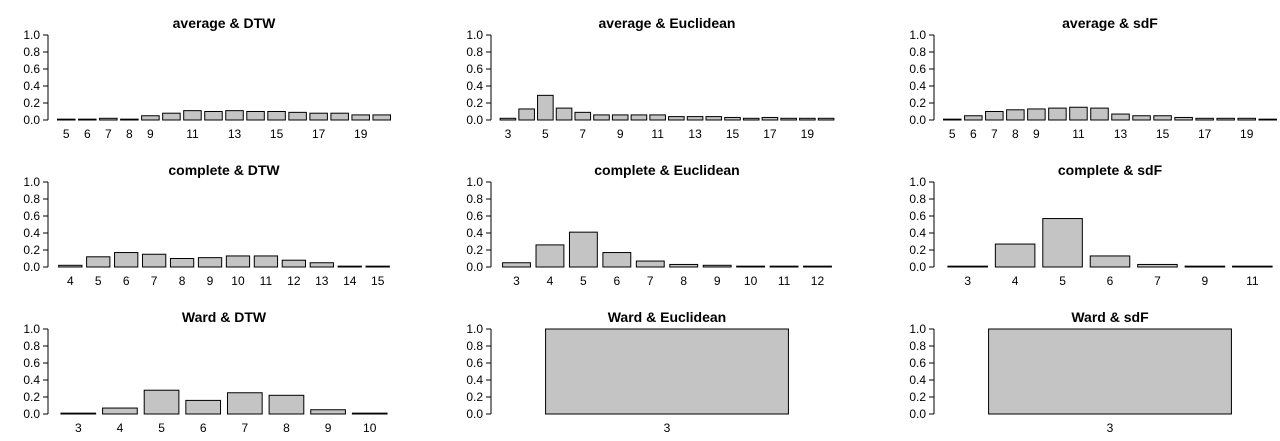  I want to click on bars: 3 4 5 6 7 8 9 10, so click(224, 412).